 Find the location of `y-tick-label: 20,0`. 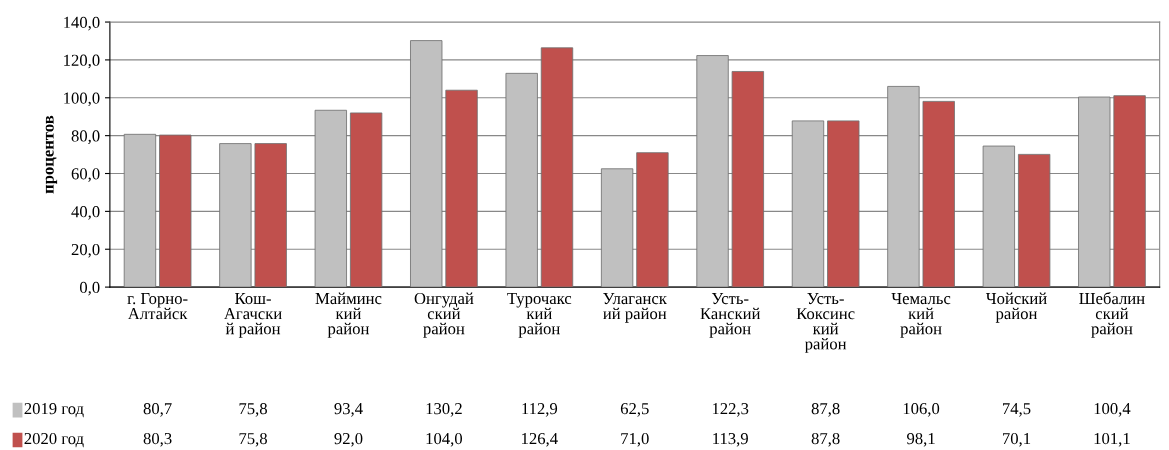

y-tick-label: 20,0 is located at coordinates (85, 250).